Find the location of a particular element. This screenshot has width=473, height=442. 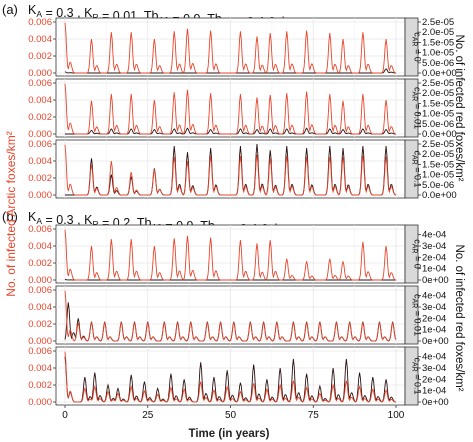

group-b-label: (b) is located at coordinates (10, 216).